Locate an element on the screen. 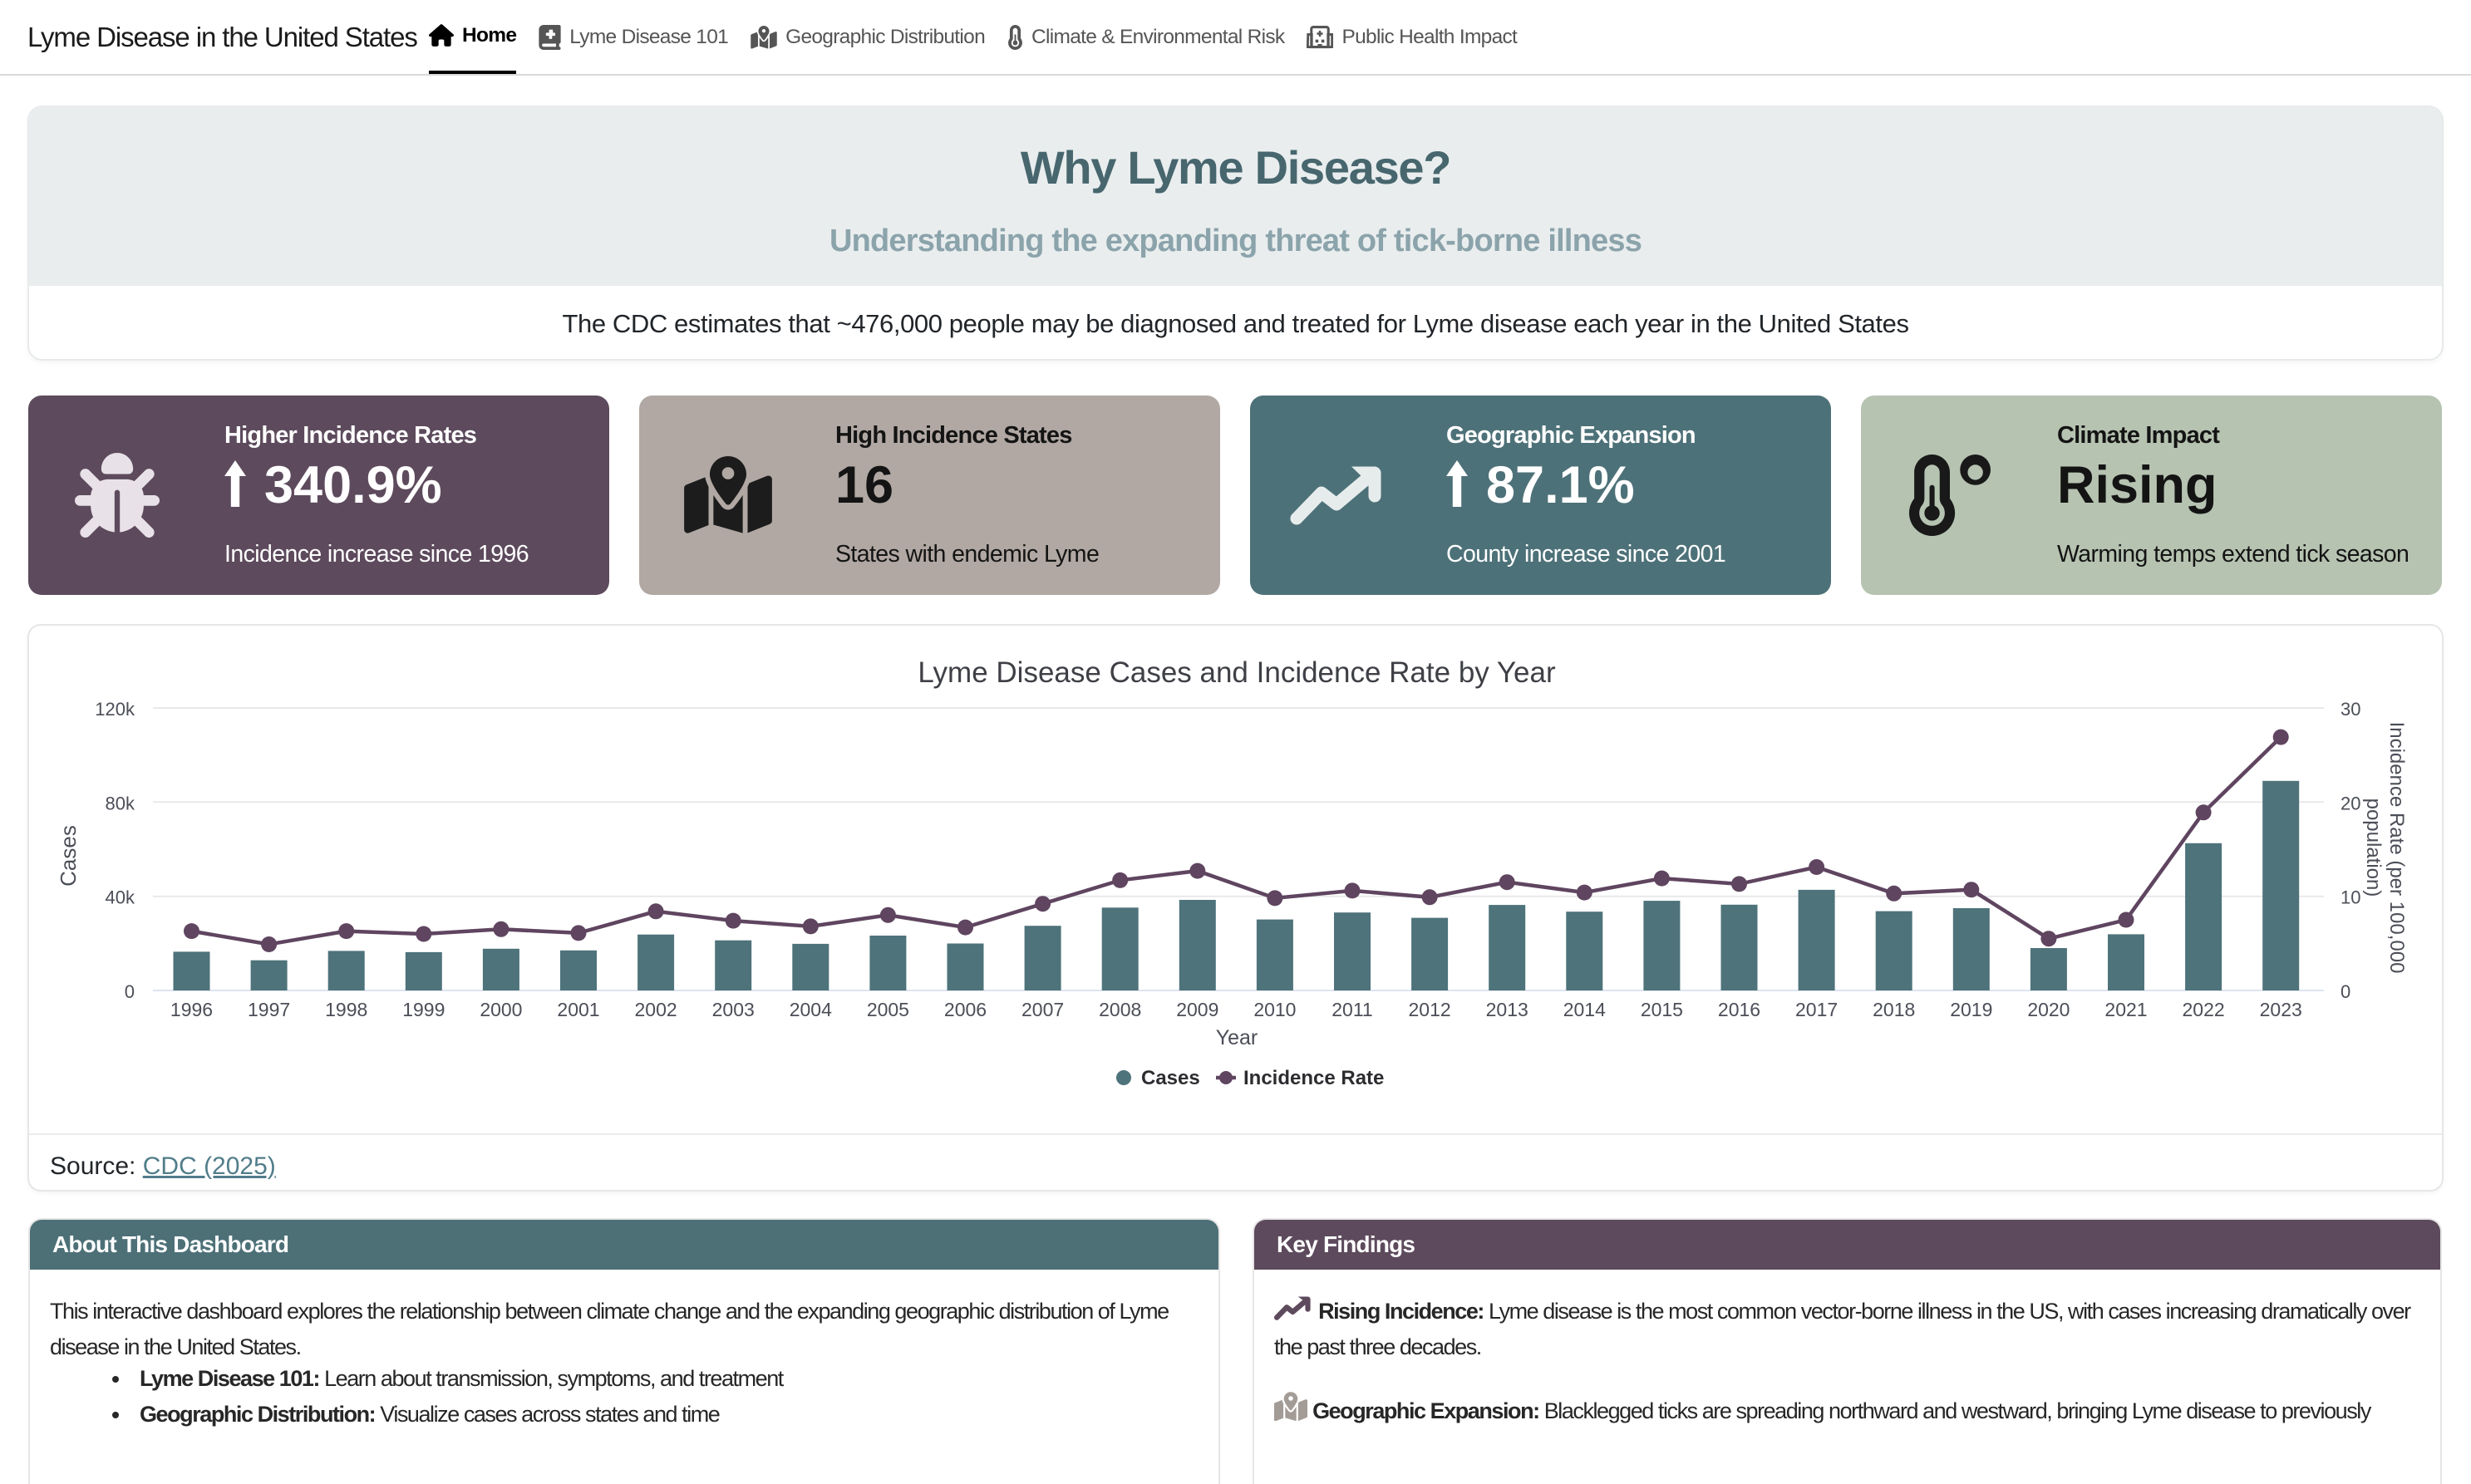 The image size is (2471, 1484). svg-text: 20 is located at coordinates (2350, 803).